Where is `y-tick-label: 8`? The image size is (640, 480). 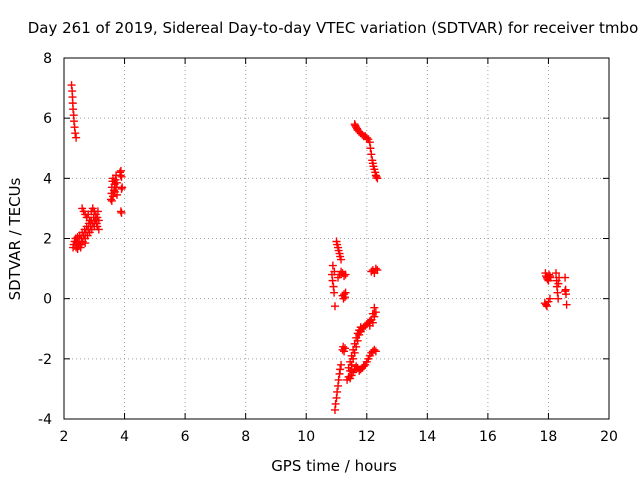 y-tick-label: 8 is located at coordinates (47, 59).